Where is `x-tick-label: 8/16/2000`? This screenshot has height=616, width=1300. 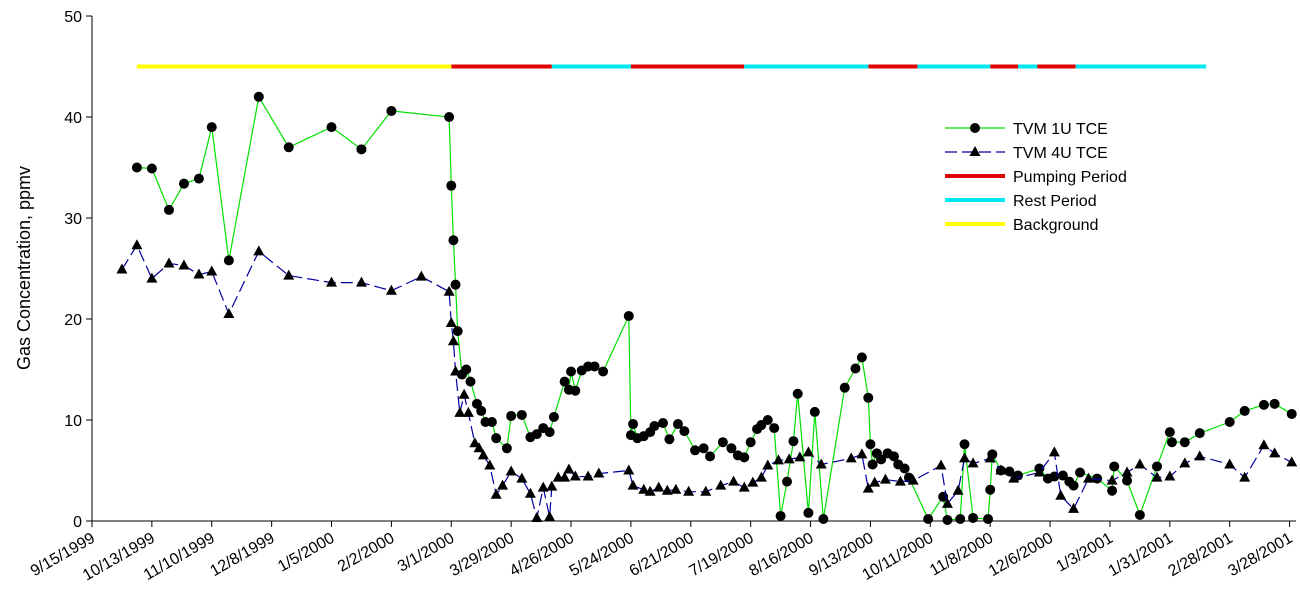
x-tick-label: 8/16/2000 is located at coordinates (781, 555).